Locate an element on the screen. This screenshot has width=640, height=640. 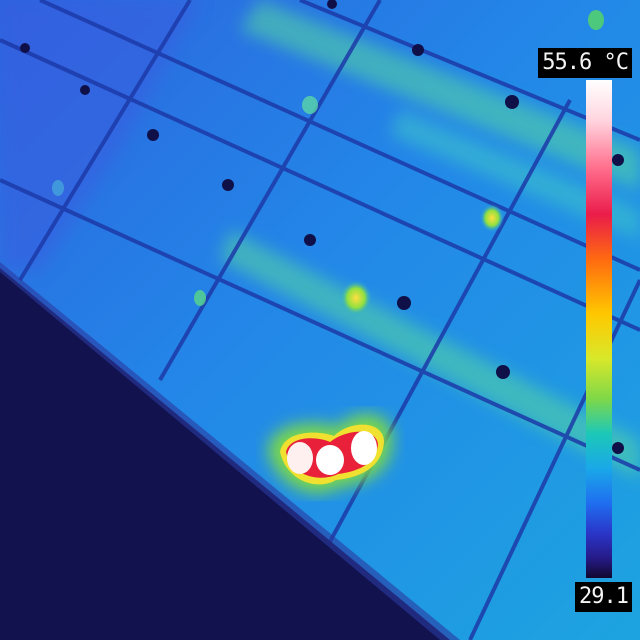
scale-min-label: 29.1 is located at coordinates (603, 597).